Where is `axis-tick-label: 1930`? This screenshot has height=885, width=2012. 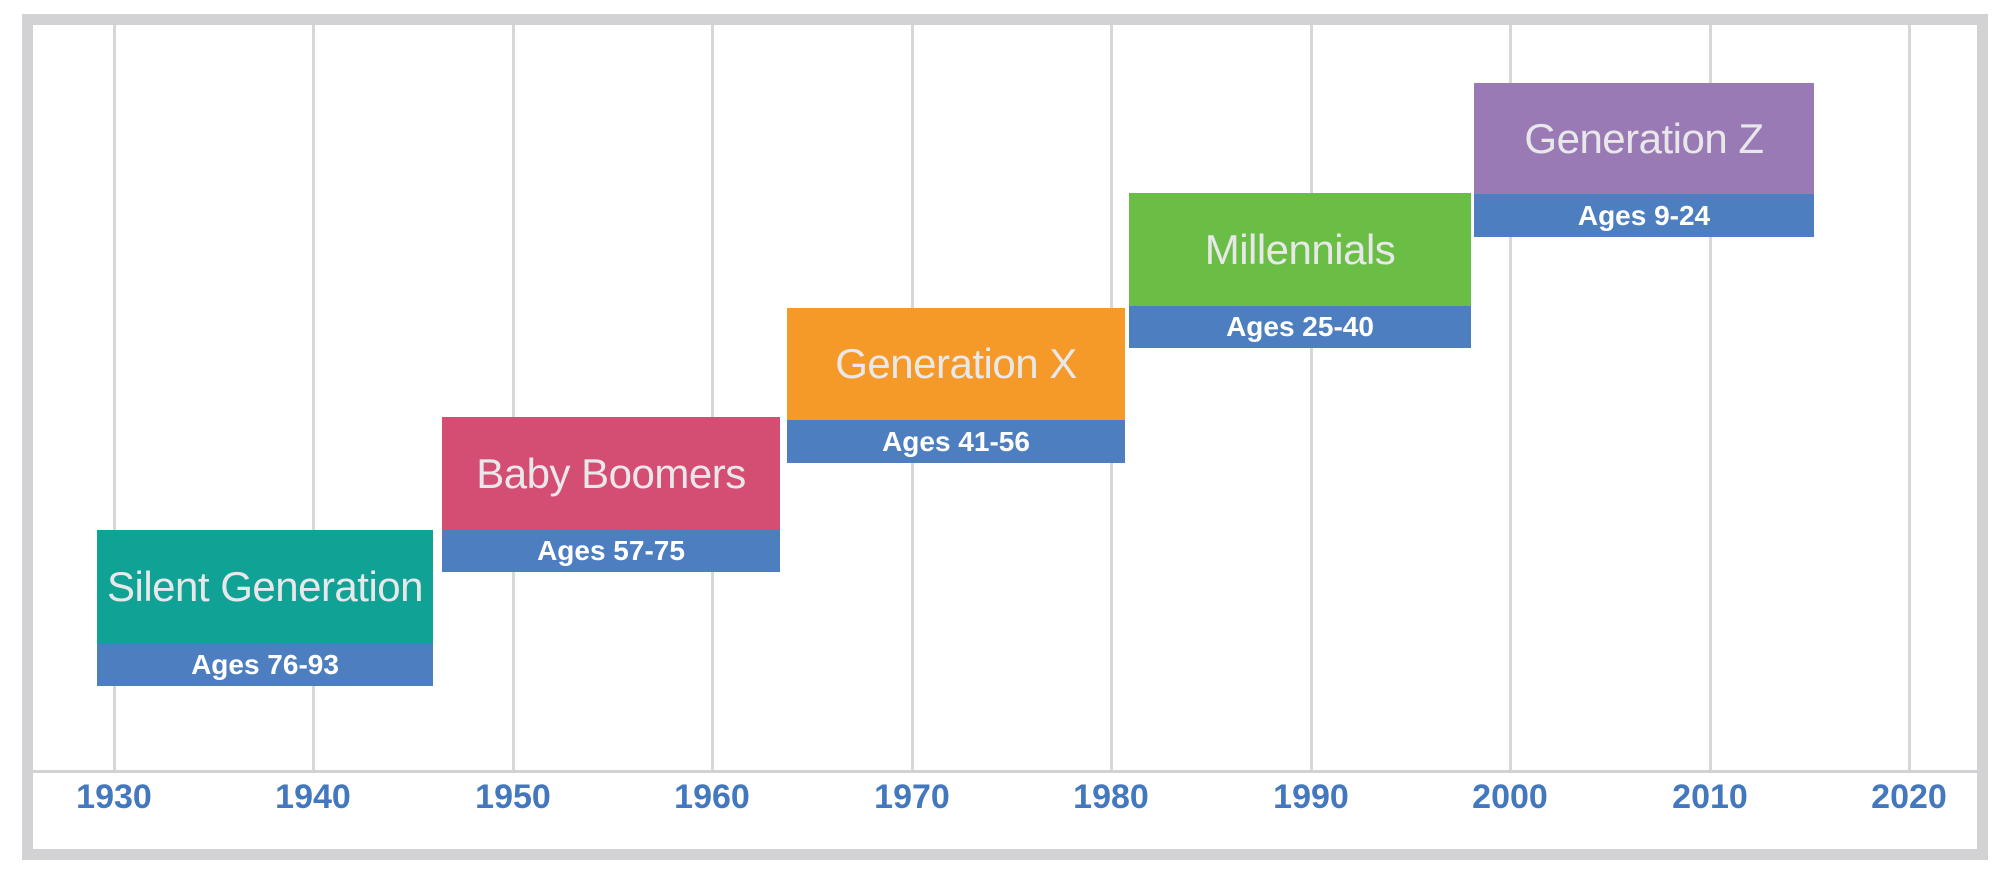
axis-tick-label: 1930 is located at coordinates (114, 797).